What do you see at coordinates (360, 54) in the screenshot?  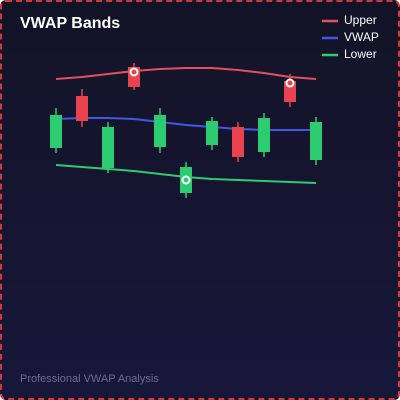 I see `legend-label: Lower` at bounding box center [360, 54].